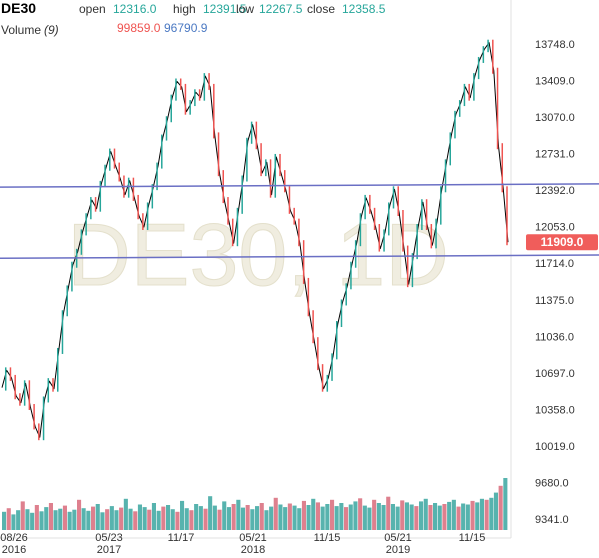 The height and width of the screenshot is (558, 599). Describe the element at coordinates (554, 337) in the screenshot. I see `price-tick-label: 11036.0` at that location.